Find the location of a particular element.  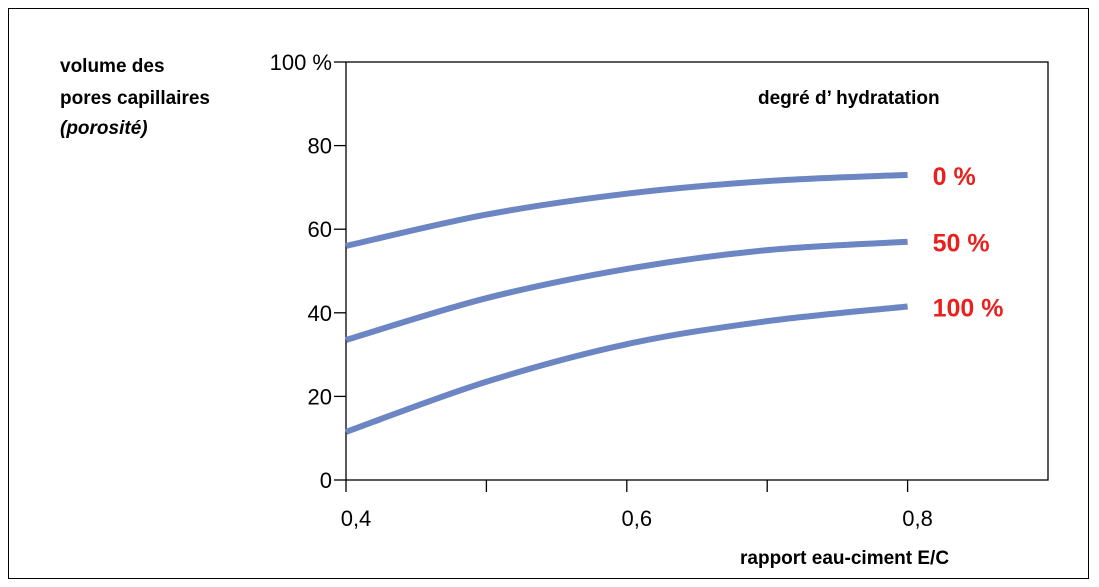

y-axis-label-line-3: (porosité) is located at coordinates (104, 128).